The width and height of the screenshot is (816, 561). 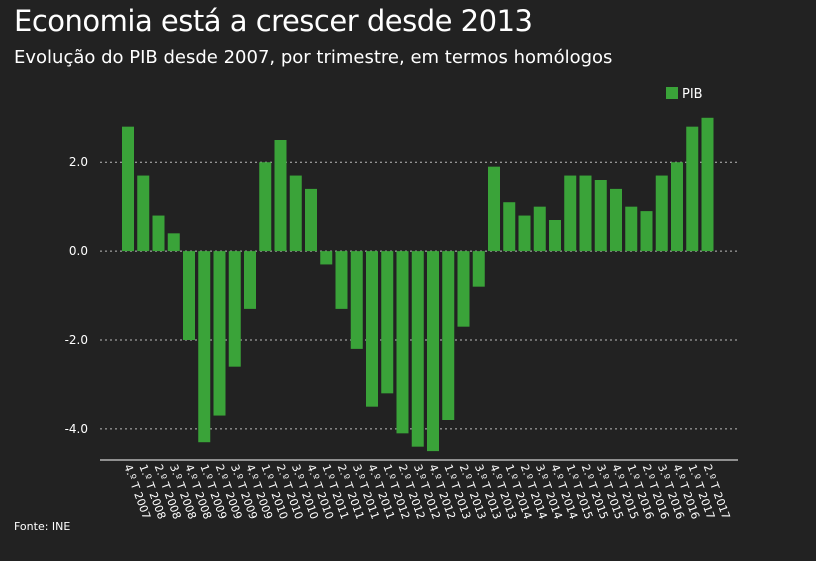 I want to click on y-tick-labels: 2.0 0.0 -2.0 -4.0, so click(x=76, y=295).